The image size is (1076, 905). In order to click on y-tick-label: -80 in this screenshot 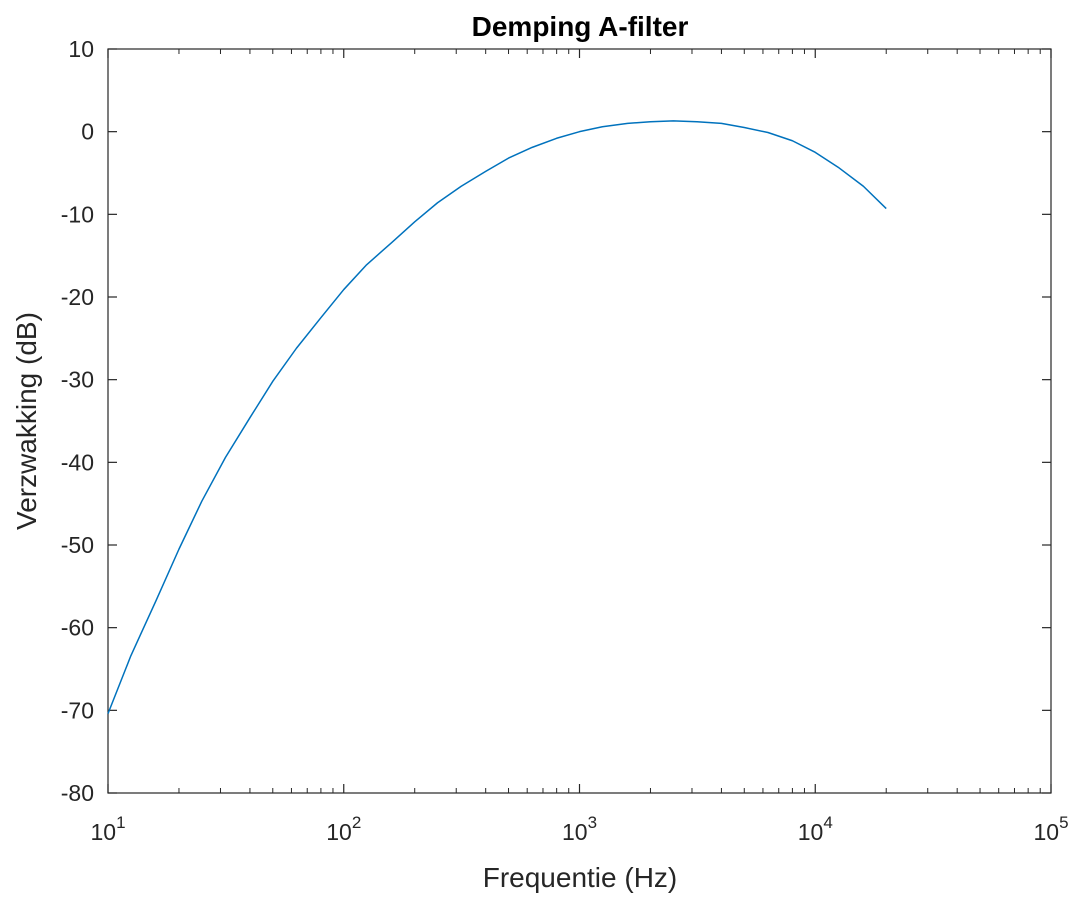, I will do `click(77, 793)`.